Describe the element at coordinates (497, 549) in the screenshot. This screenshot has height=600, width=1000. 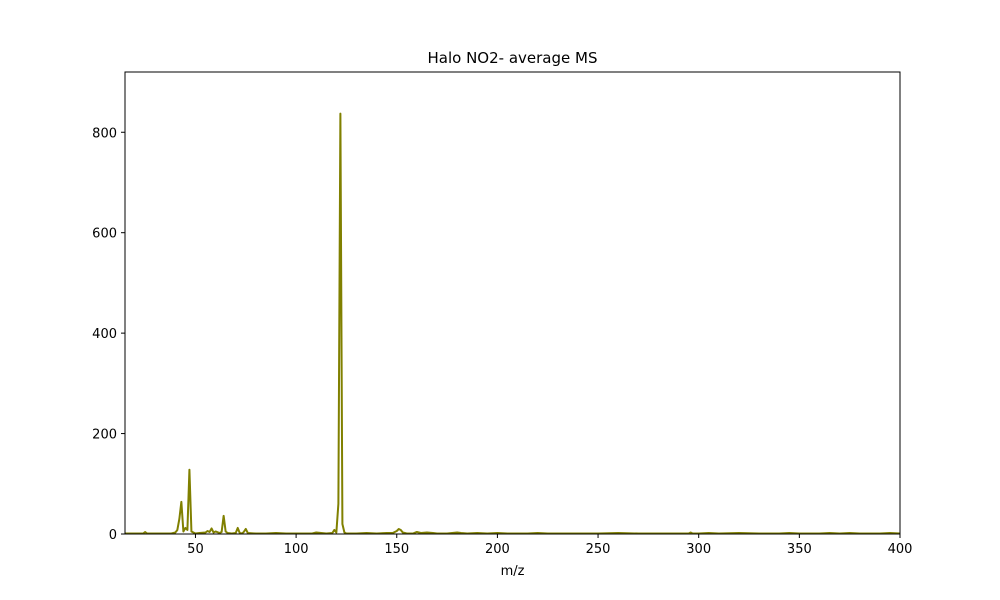
I see `x-tick-label: 200` at that location.